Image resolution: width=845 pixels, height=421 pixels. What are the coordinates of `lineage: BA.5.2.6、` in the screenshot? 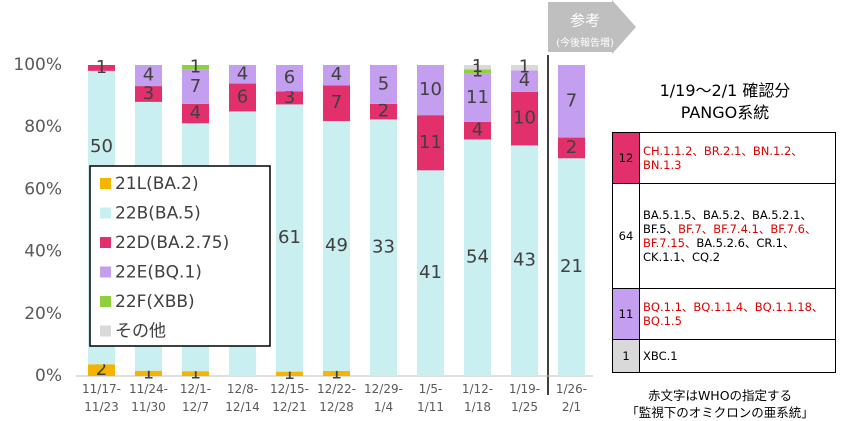 It's located at (726, 243).